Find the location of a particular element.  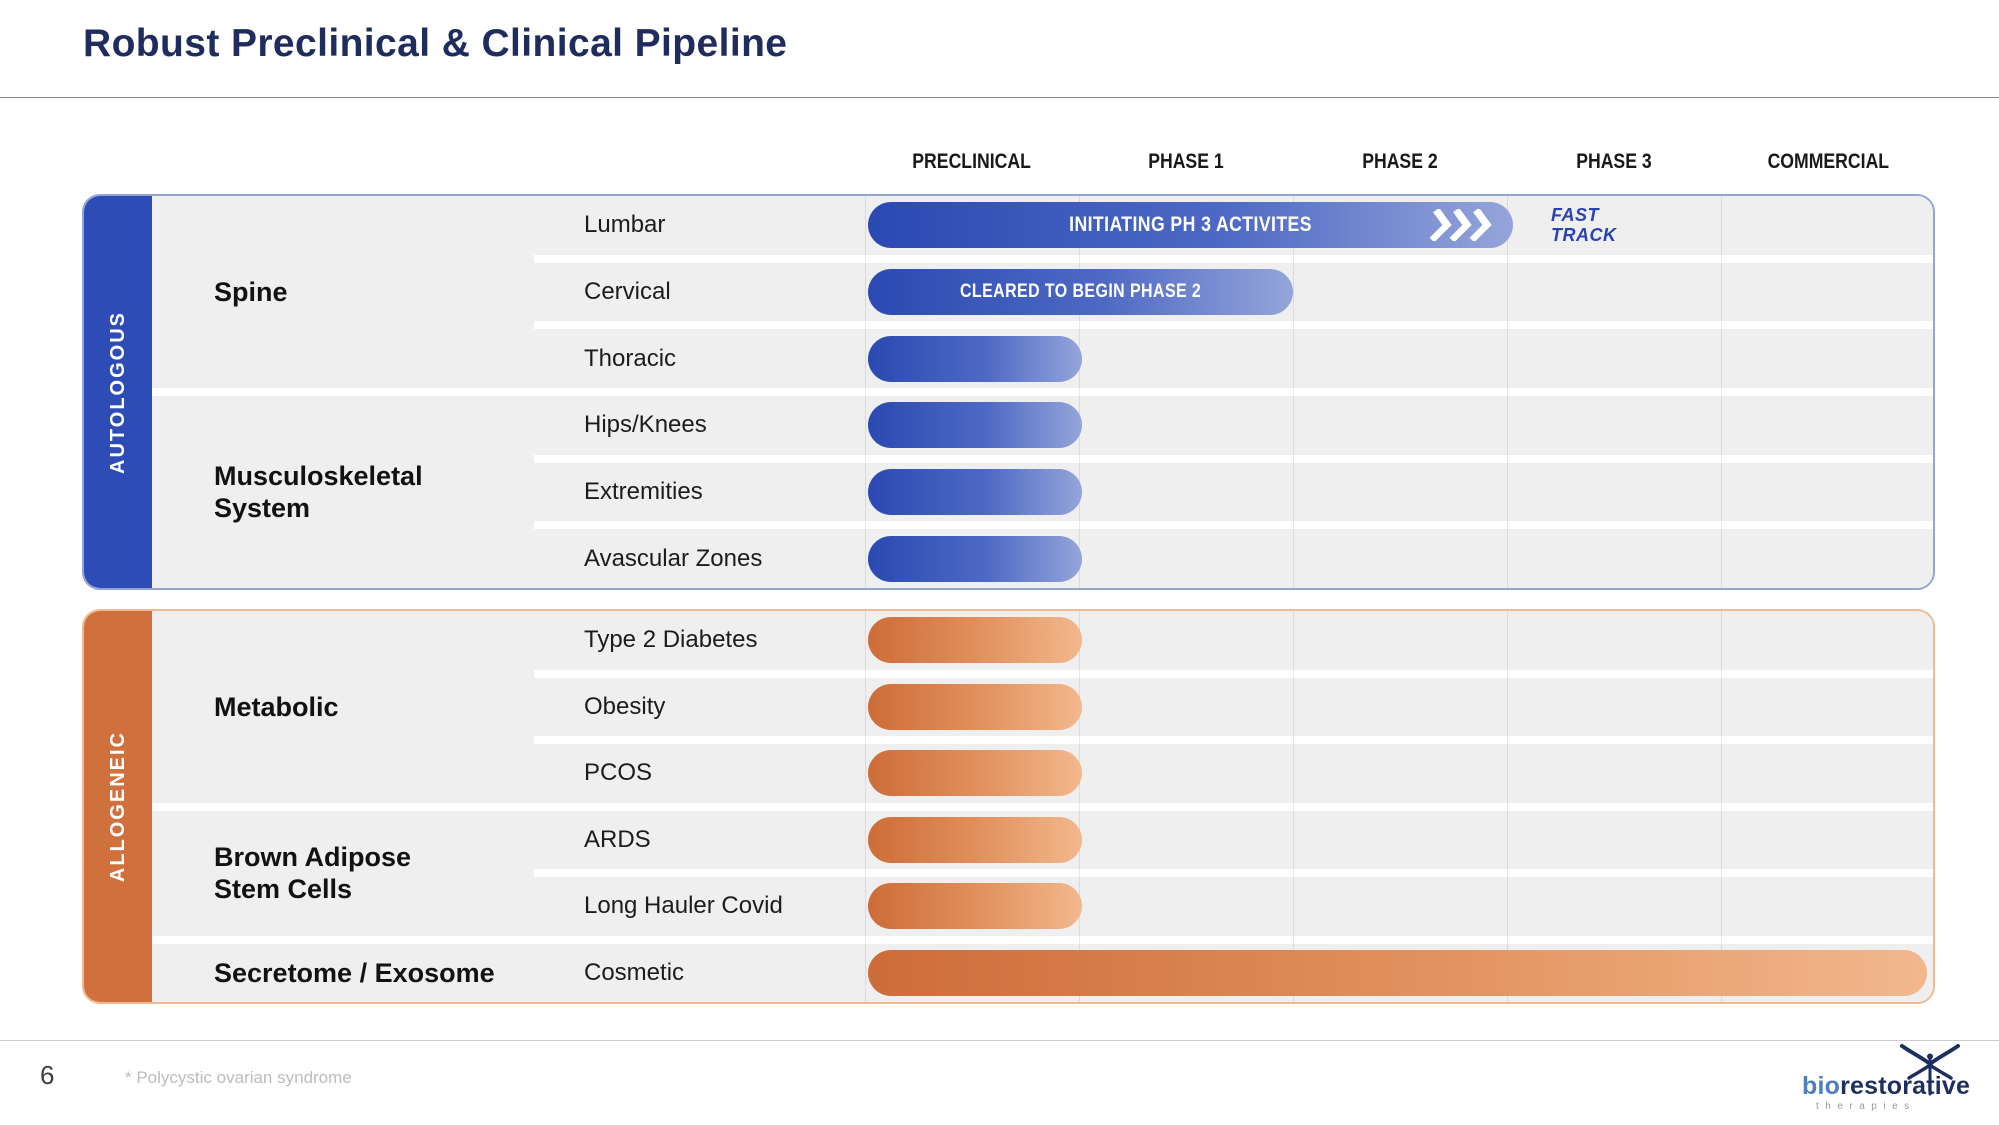

pipeline-bar-pcos is located at coordinates (975, 773).